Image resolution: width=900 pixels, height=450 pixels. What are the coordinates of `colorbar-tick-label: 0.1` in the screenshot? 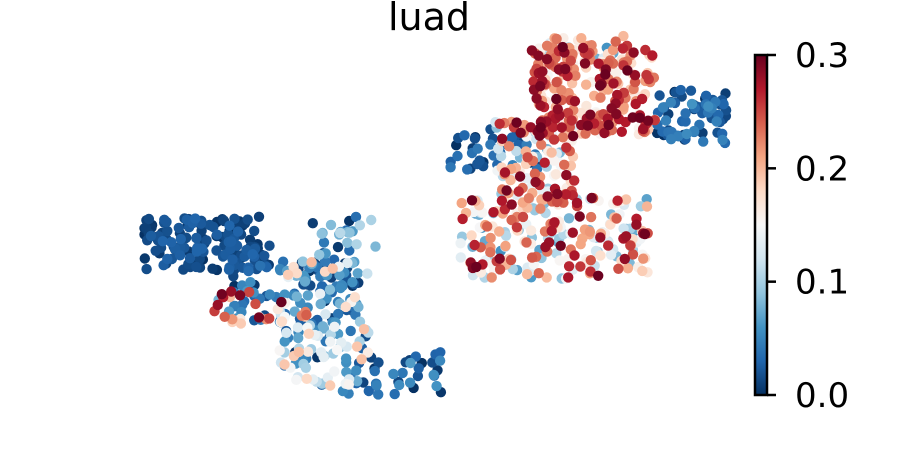 It's located at (822, 283).